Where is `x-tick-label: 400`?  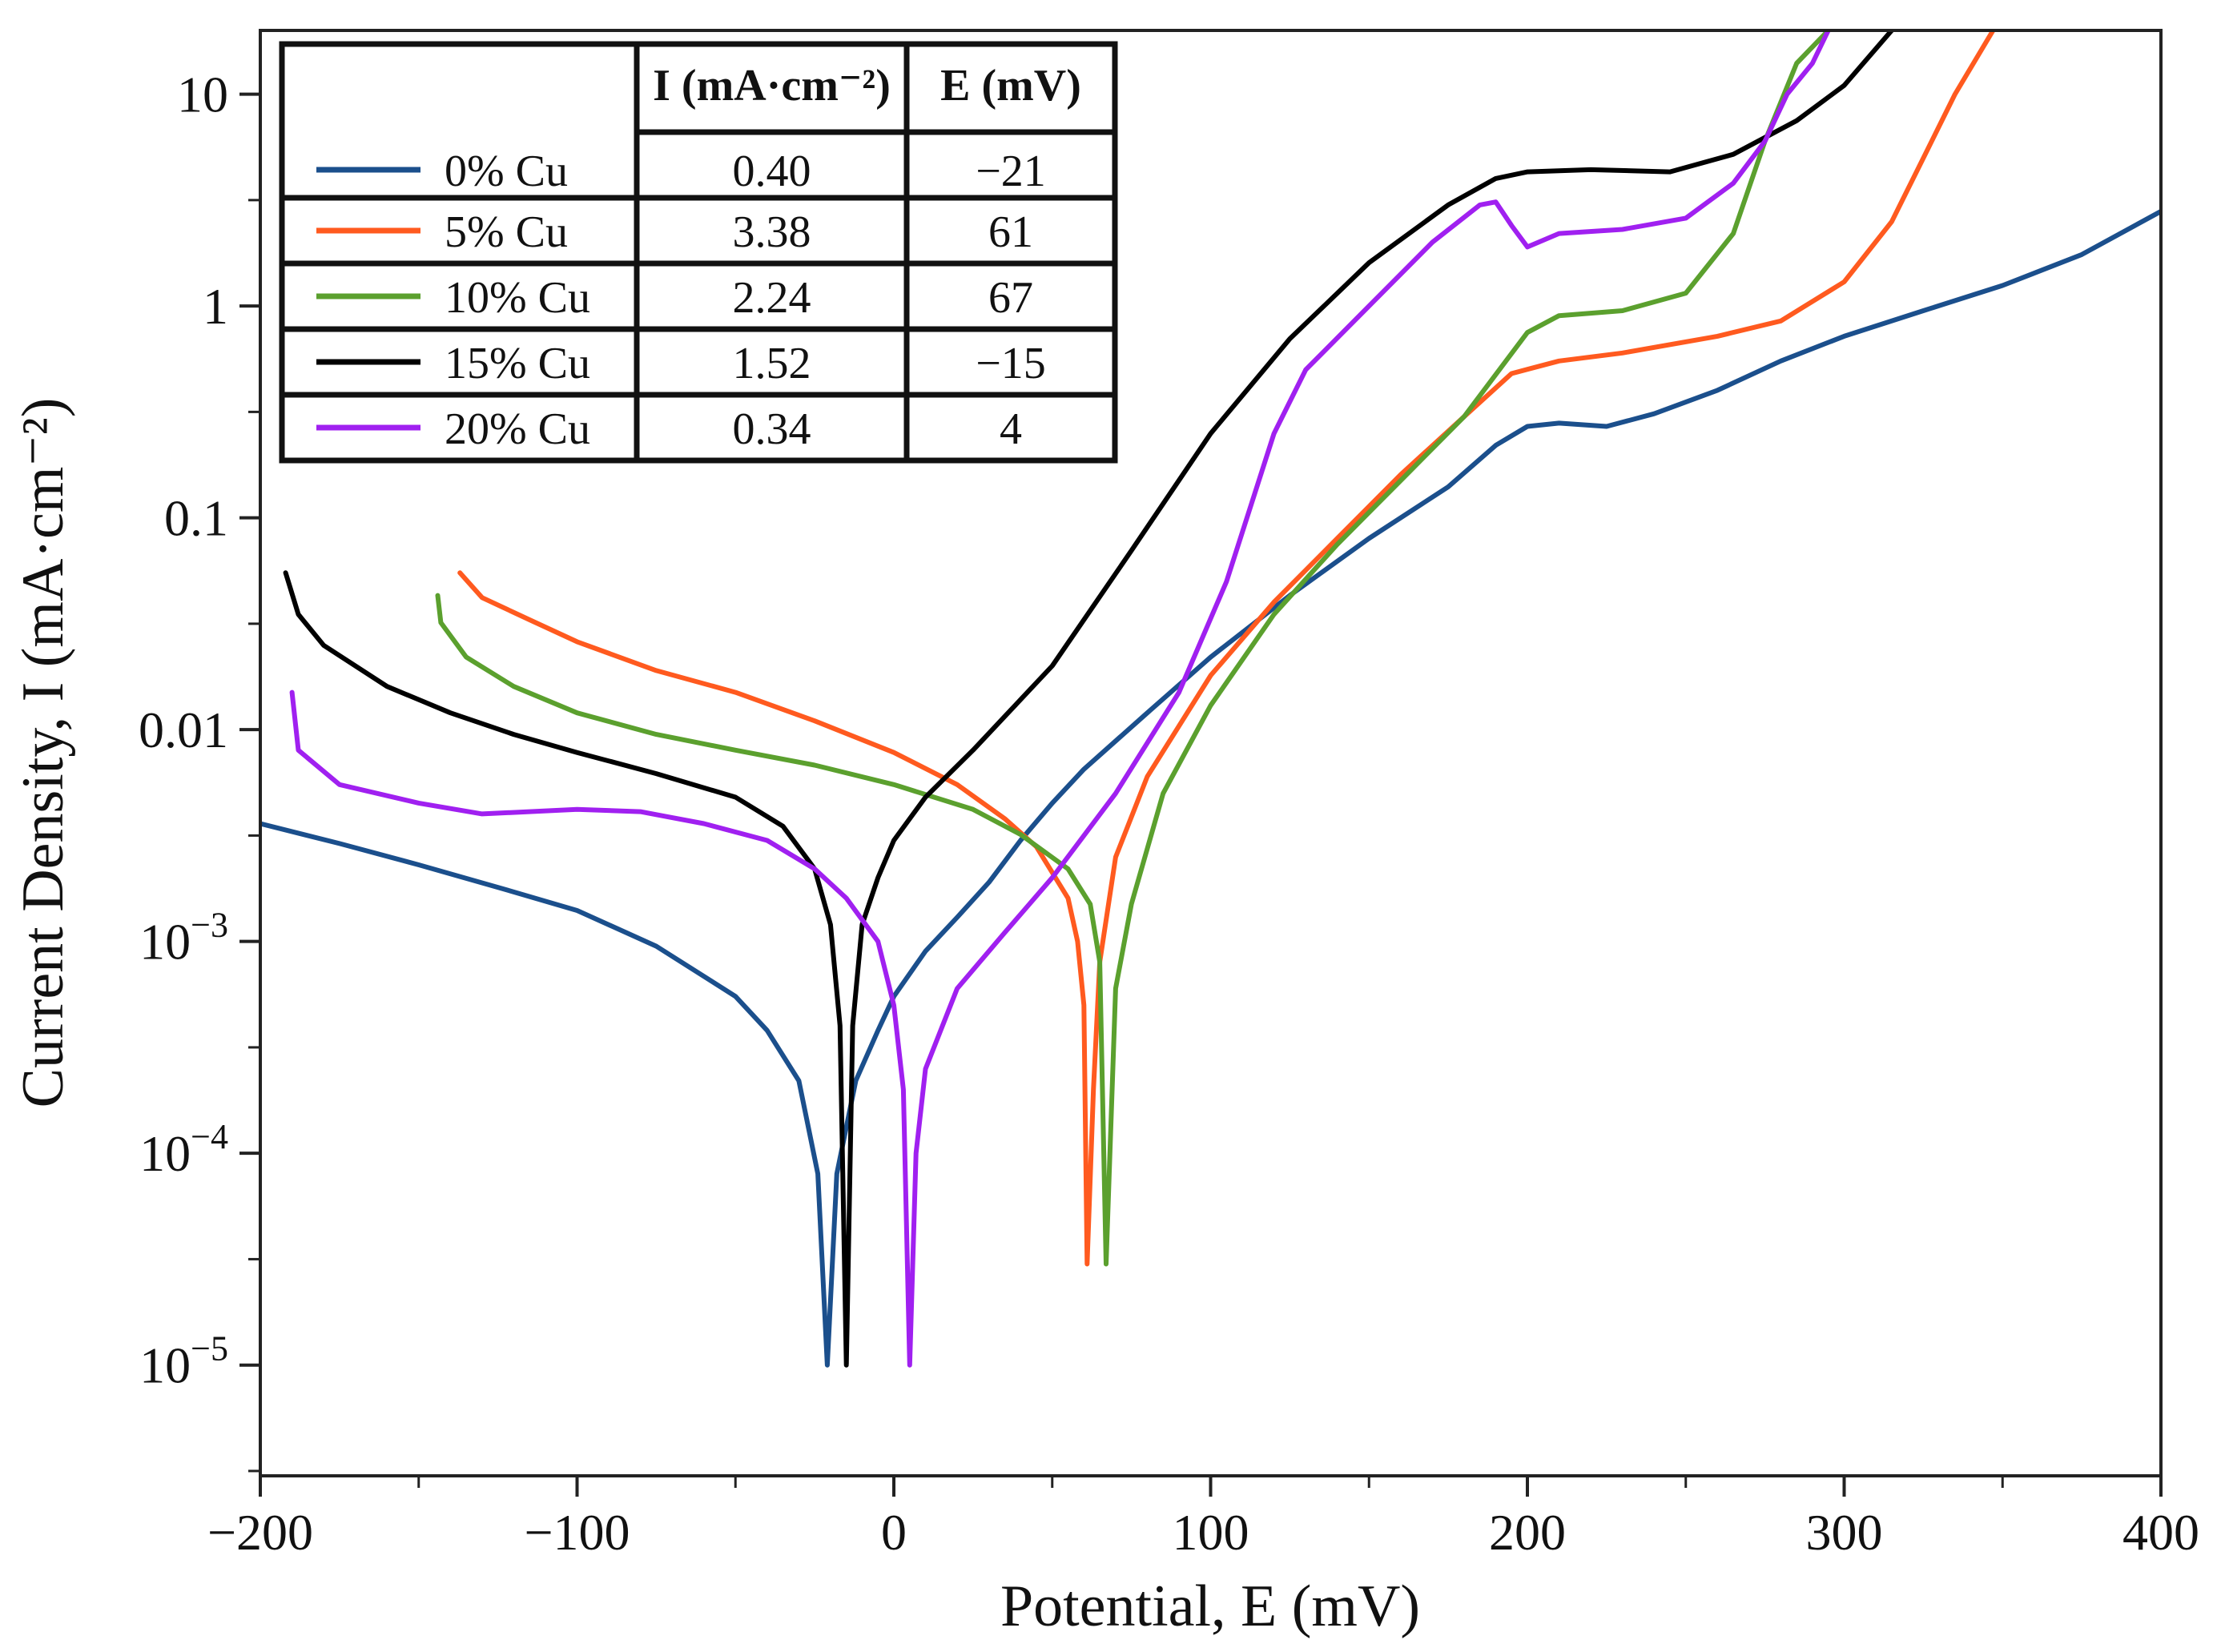 x-tick-label: 400 is located at coordinates (2160, 1533).